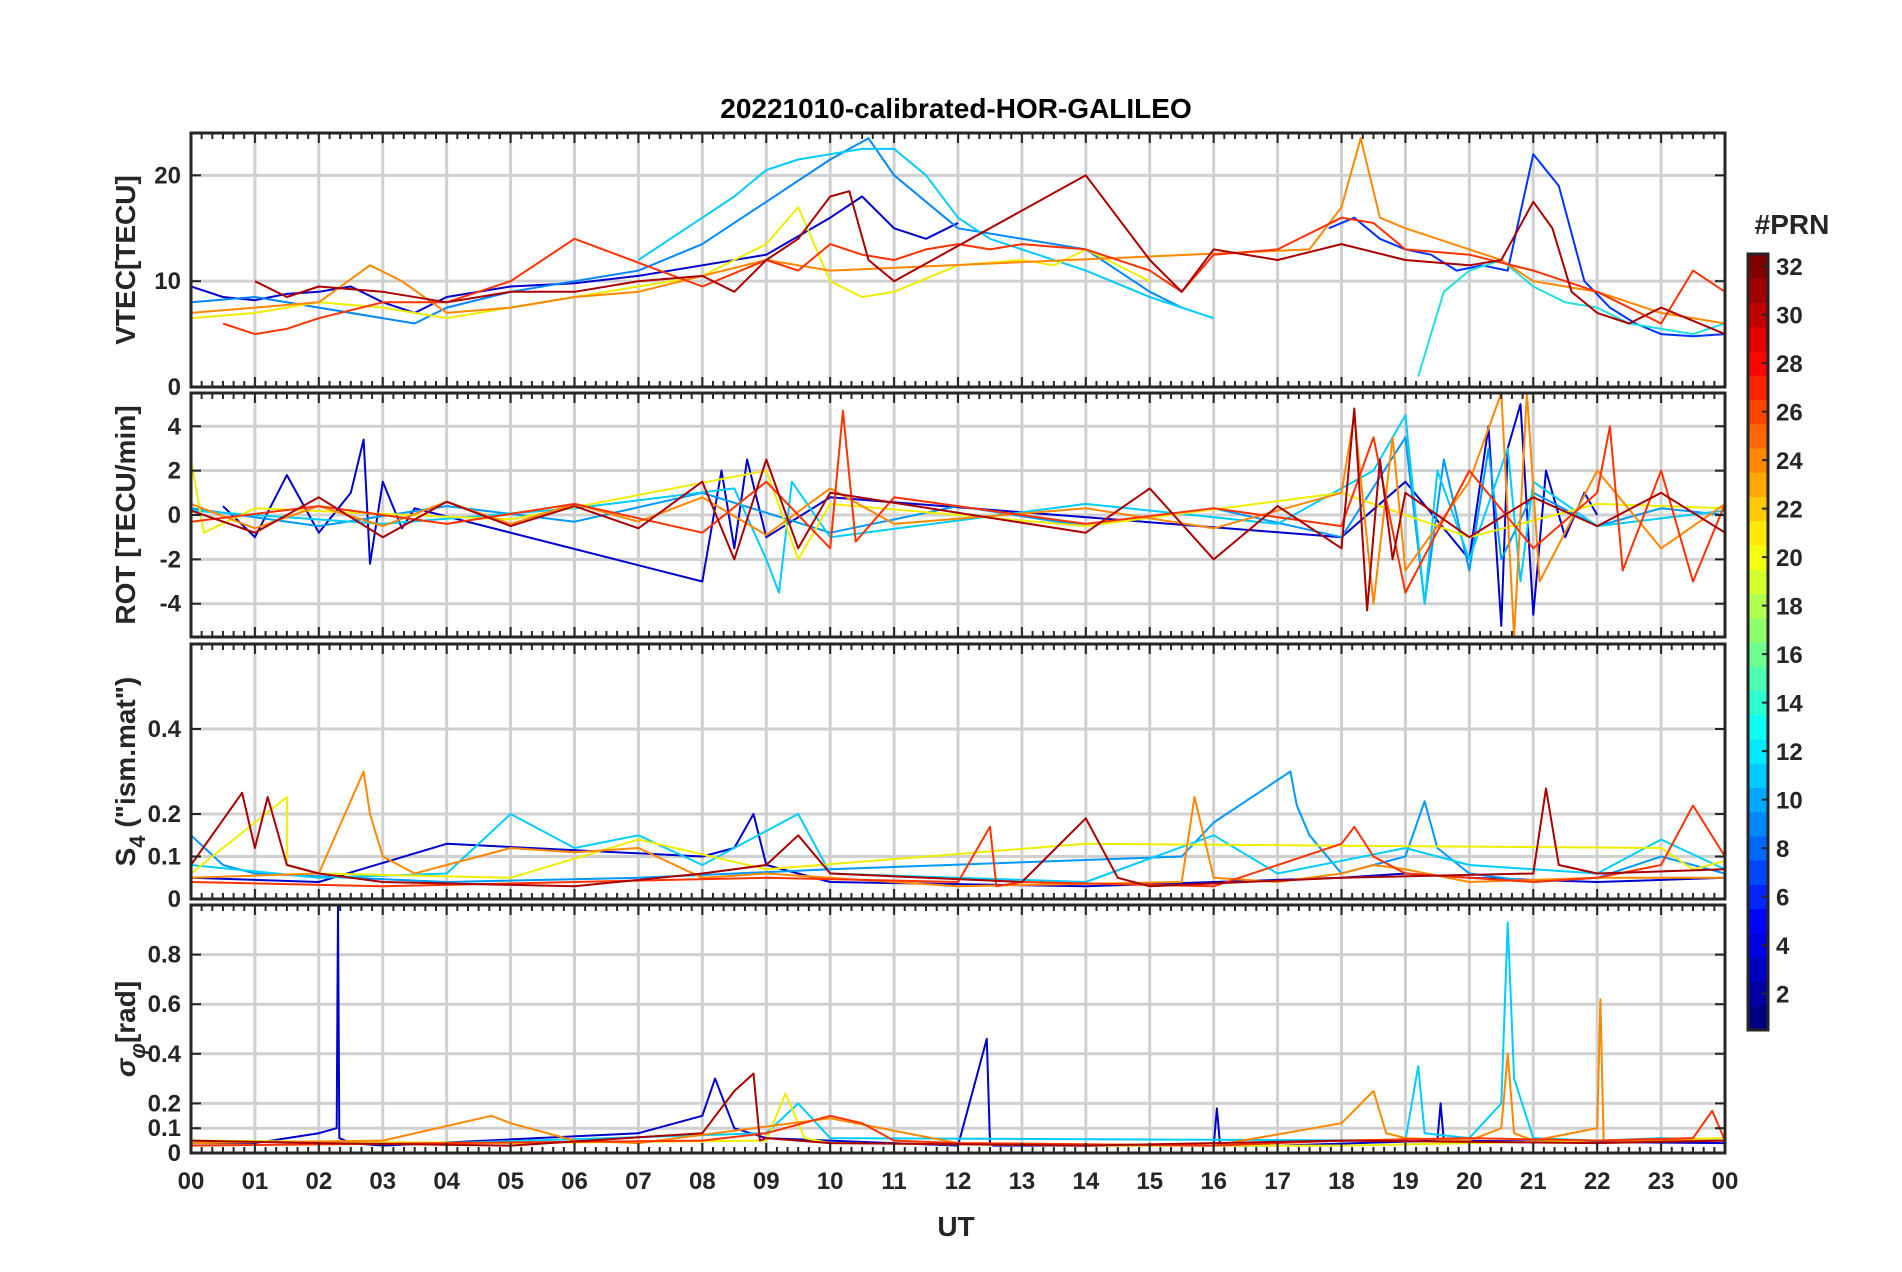 This screenshot has width=1902, height=1272. Describe the element at coordinates (1792, 224) in the screenshot. I see `colorbar-label: #PRN` at that location.